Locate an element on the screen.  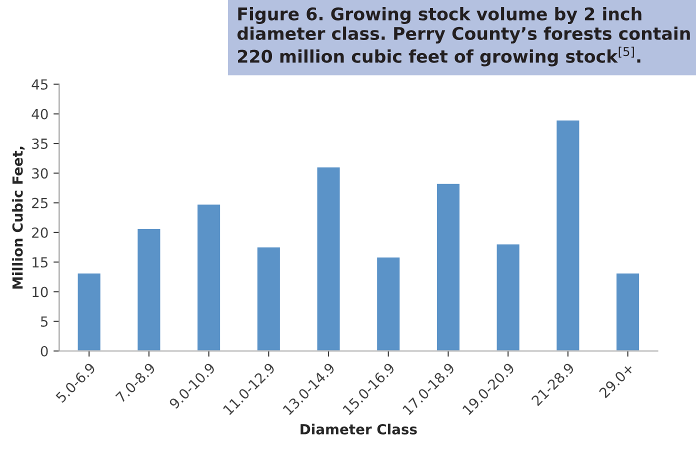
y-axis-title: Million Cubic Feet, is located at coordinates (18, 217).